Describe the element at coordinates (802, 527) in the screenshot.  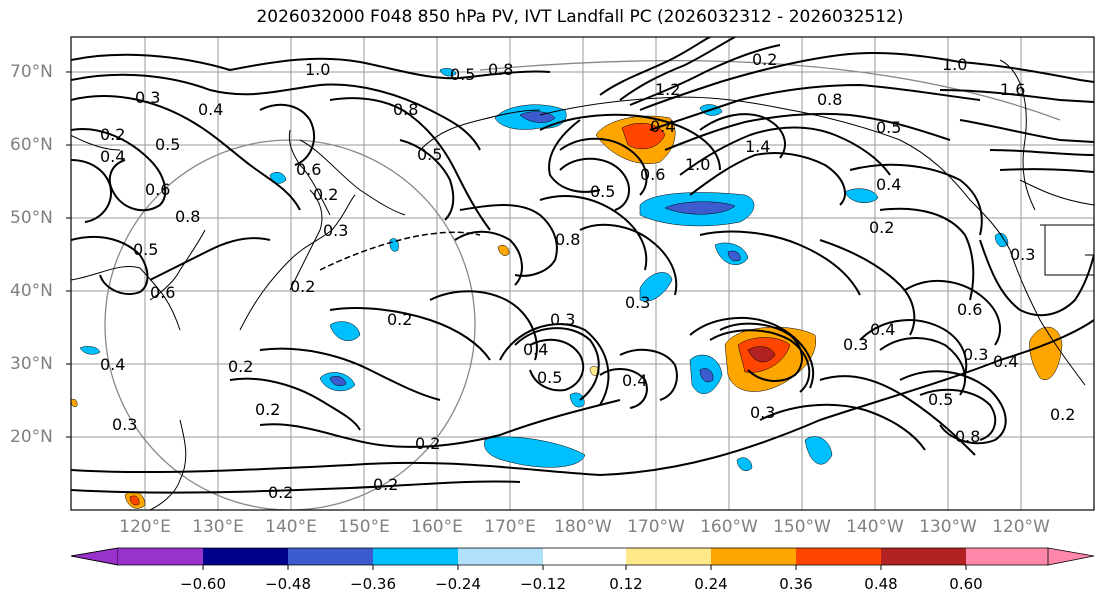
I see `lon-label-150w: 150°W` at that location.